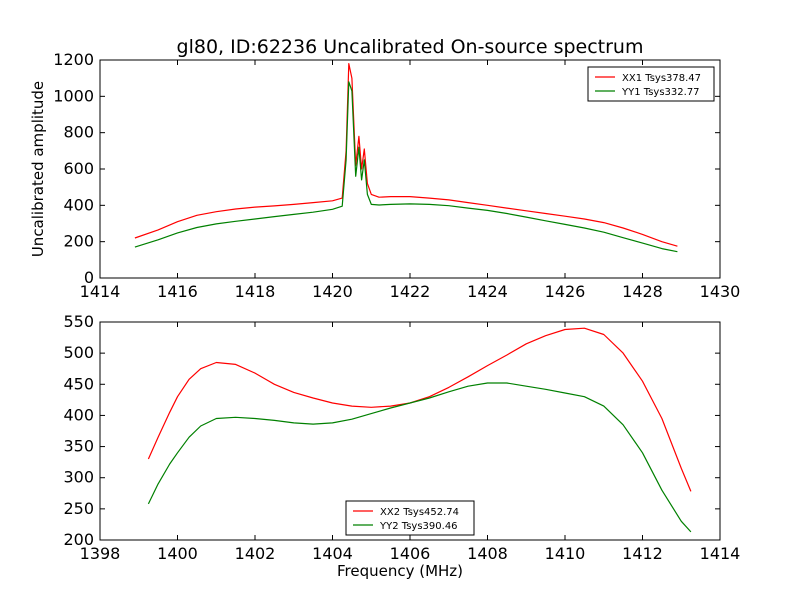 The image size is (800, 600). I want to click on x-tick-label: 1428, so click(642, 291).